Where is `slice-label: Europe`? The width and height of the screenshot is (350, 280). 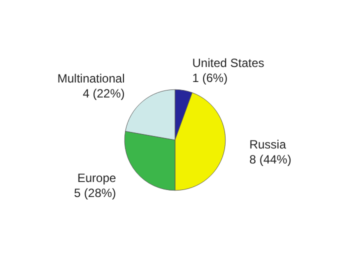
slice-label: Europe is located at coordinates (96, 177).